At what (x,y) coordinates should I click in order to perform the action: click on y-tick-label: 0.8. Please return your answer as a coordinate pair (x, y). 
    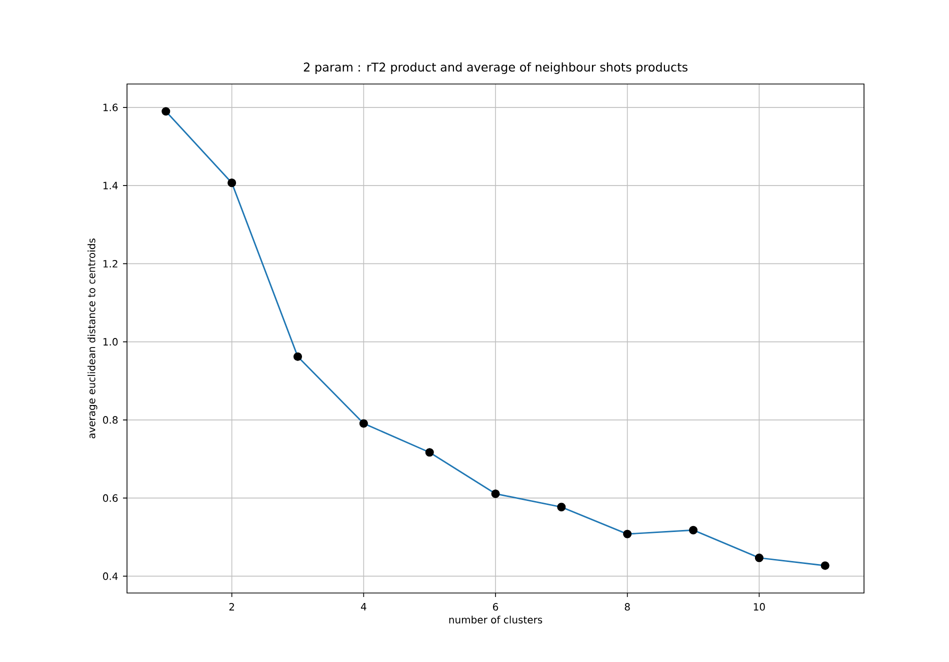
    Looking at the image, I should click on (110, 420).